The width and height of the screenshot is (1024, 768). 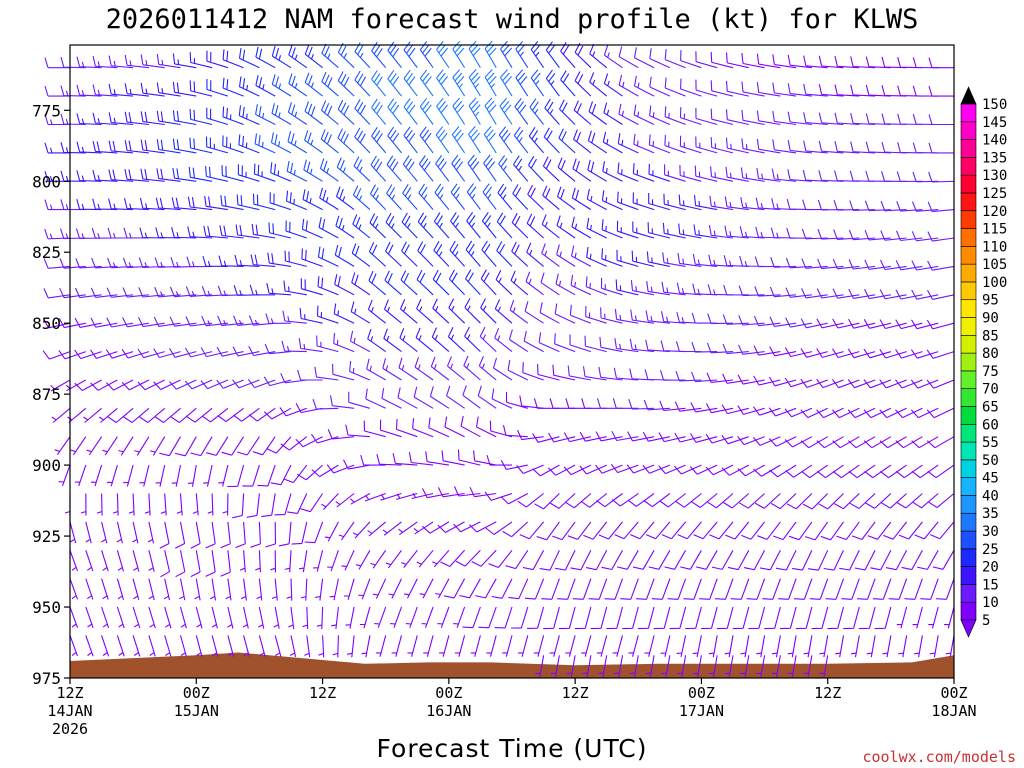 What do you see at coordinates (512, 748) in the screenshot?
I see `x-axis-label: Forecast Time (UTC)` at bounding box center [512, 748].